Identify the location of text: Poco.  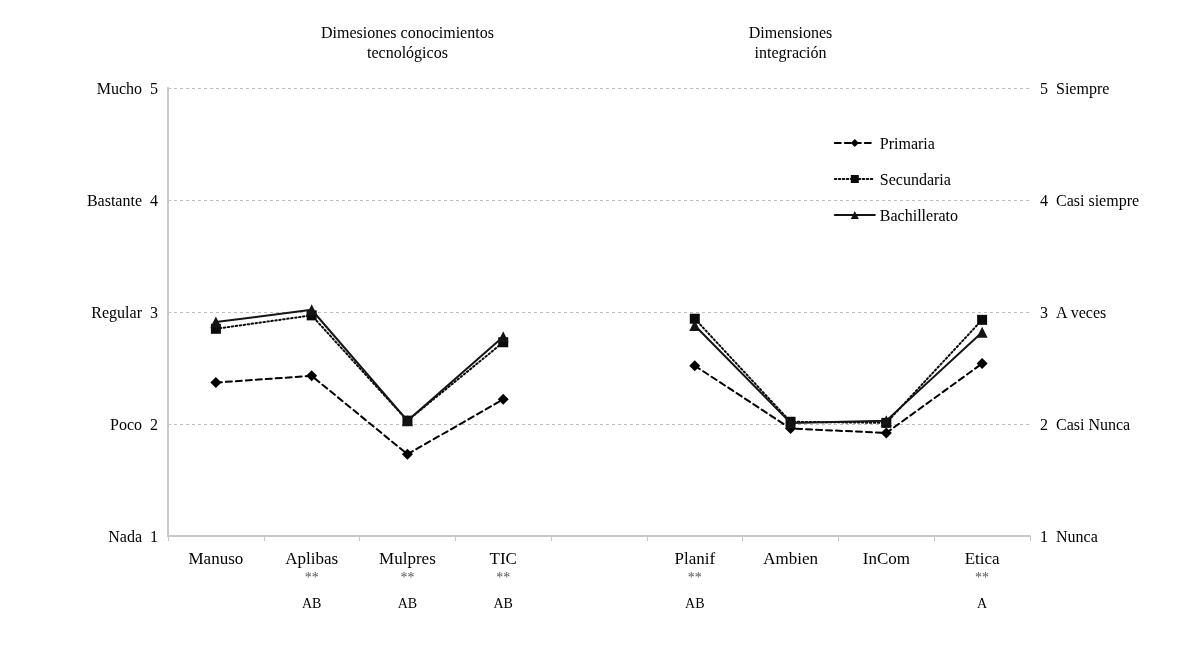
(126, 424).